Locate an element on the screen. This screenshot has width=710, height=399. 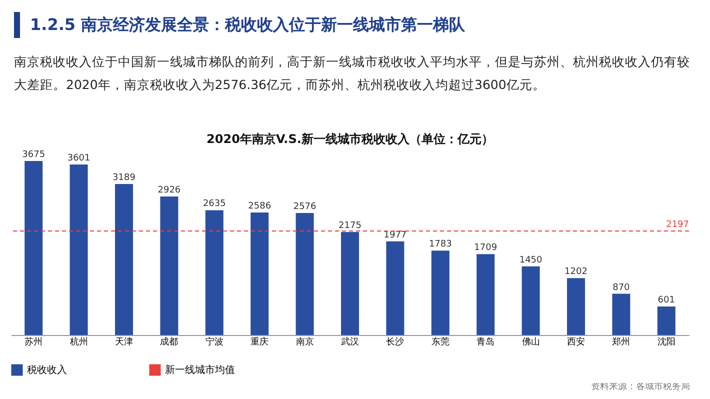
x-tick-label: 重庆 is located at coordinates (259, 342).